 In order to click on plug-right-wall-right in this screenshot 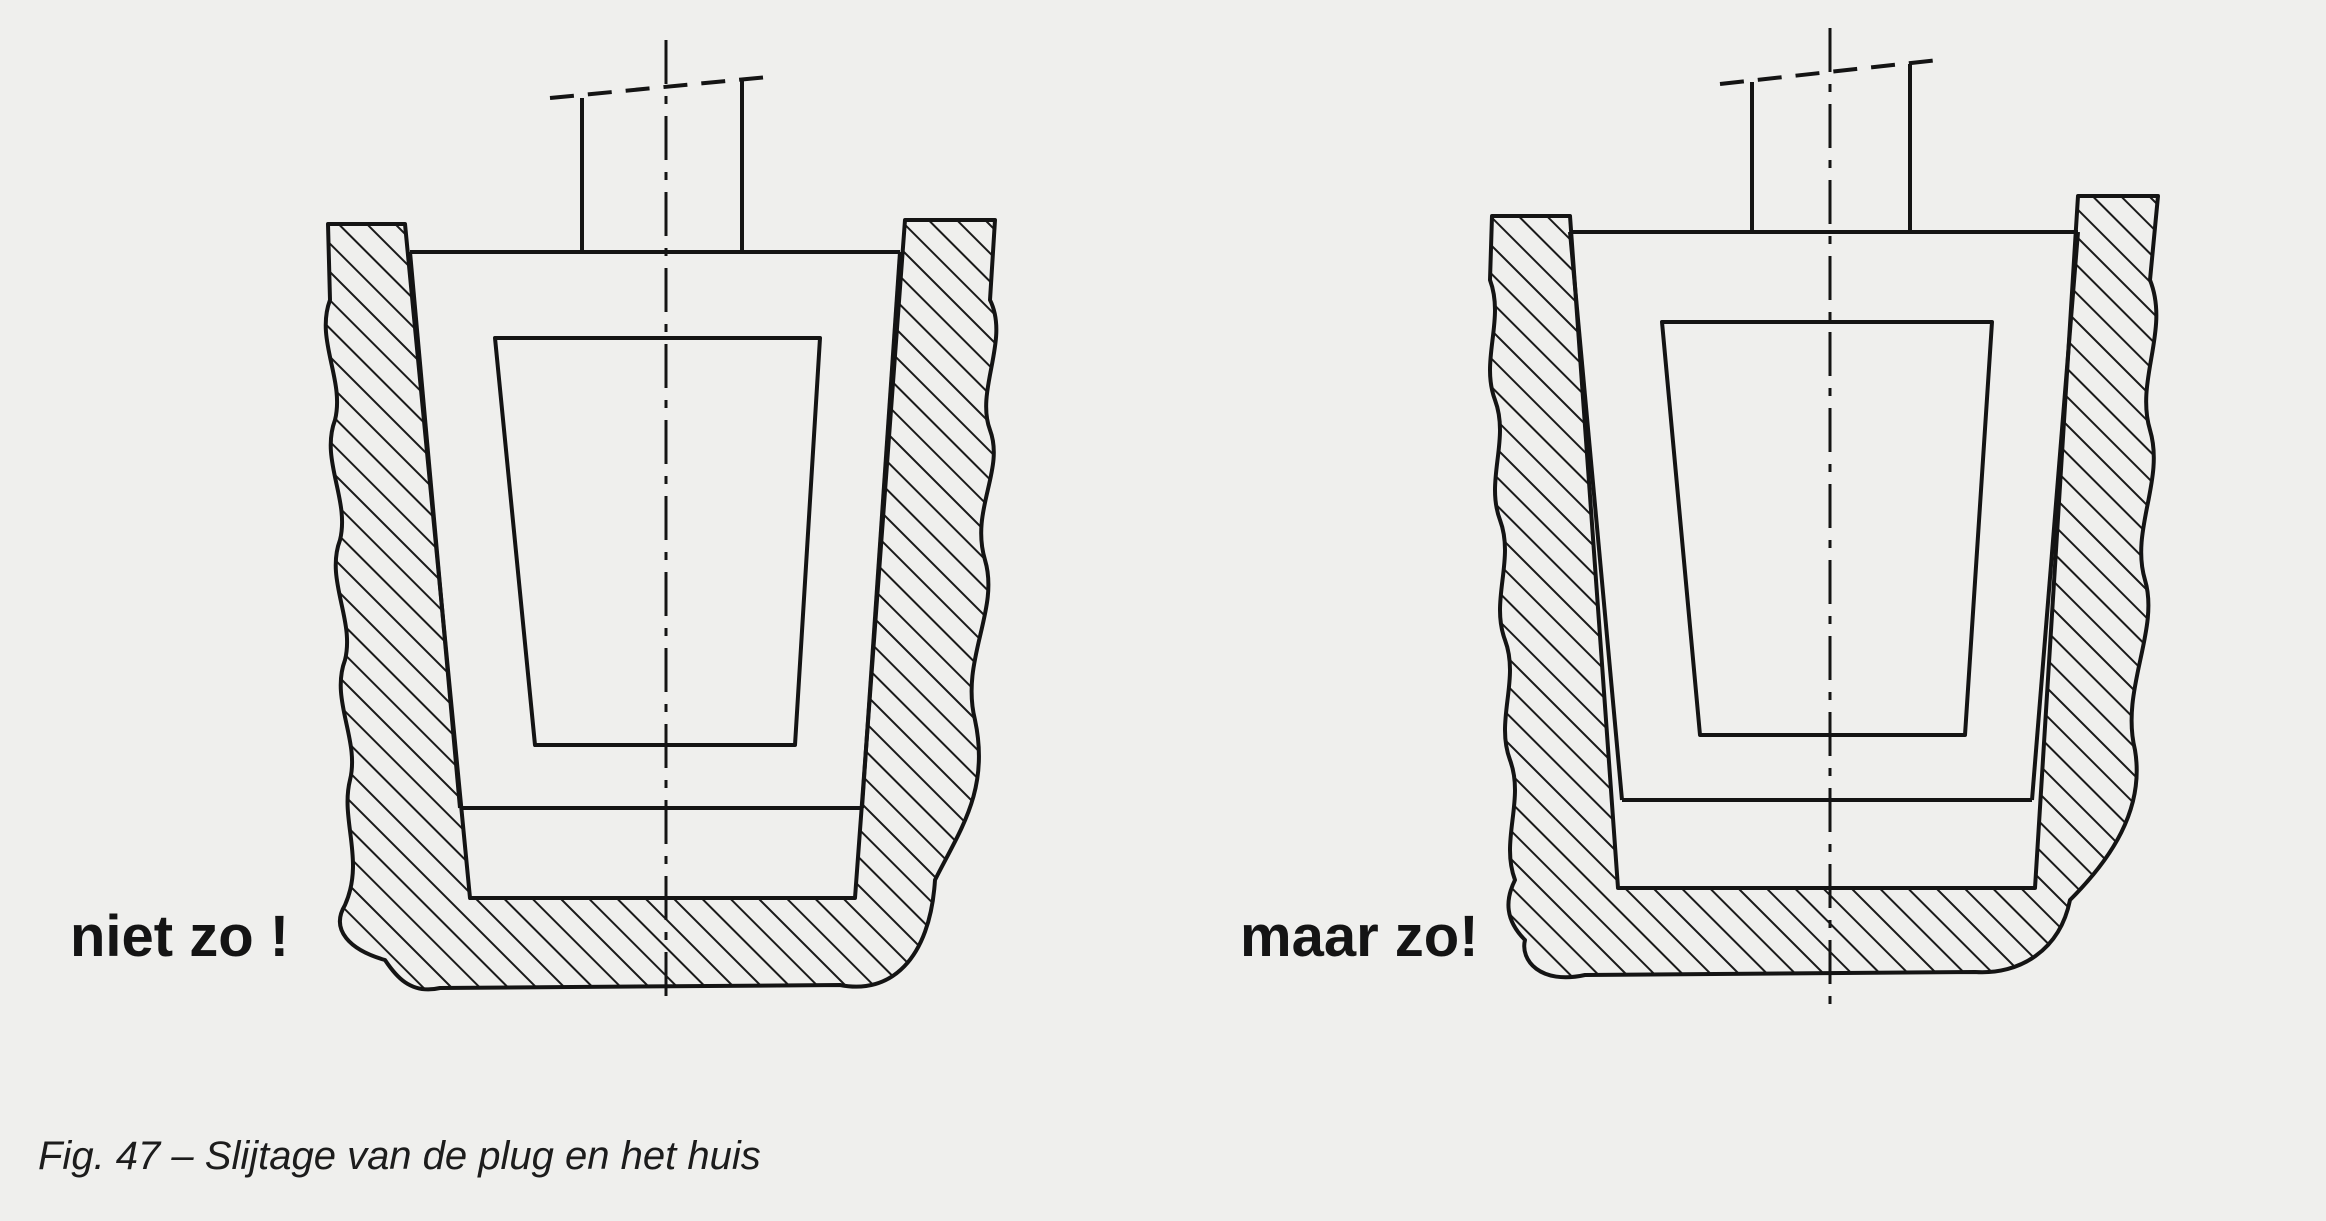, I will do `click(2055, 516)`.